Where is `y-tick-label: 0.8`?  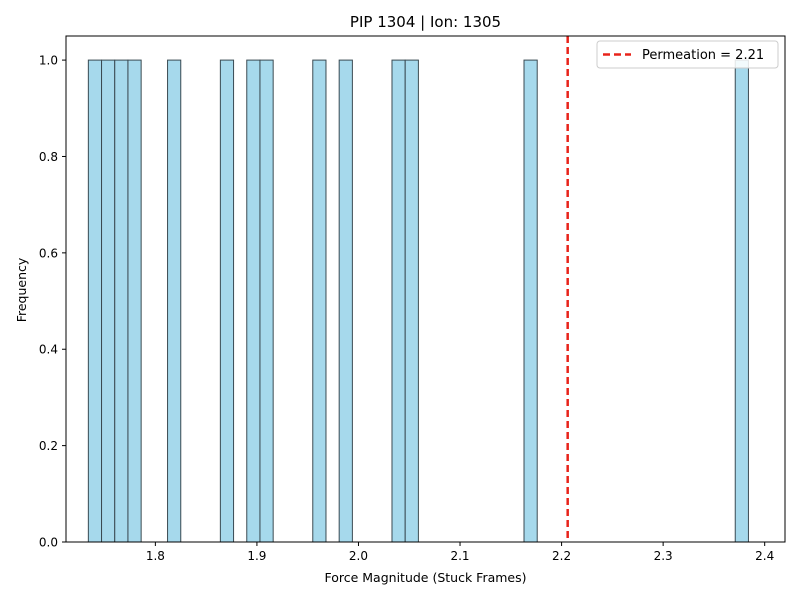
y-tick-label: 0.8 is located at coordinates (48, 157).